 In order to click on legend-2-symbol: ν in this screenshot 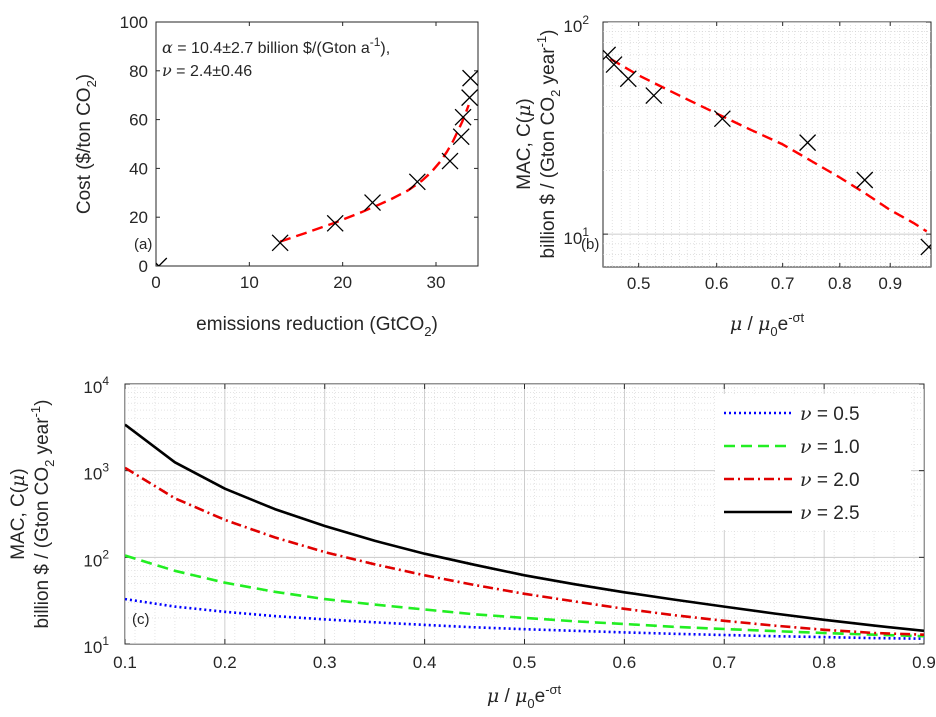, I will do `click(806, 480)`.